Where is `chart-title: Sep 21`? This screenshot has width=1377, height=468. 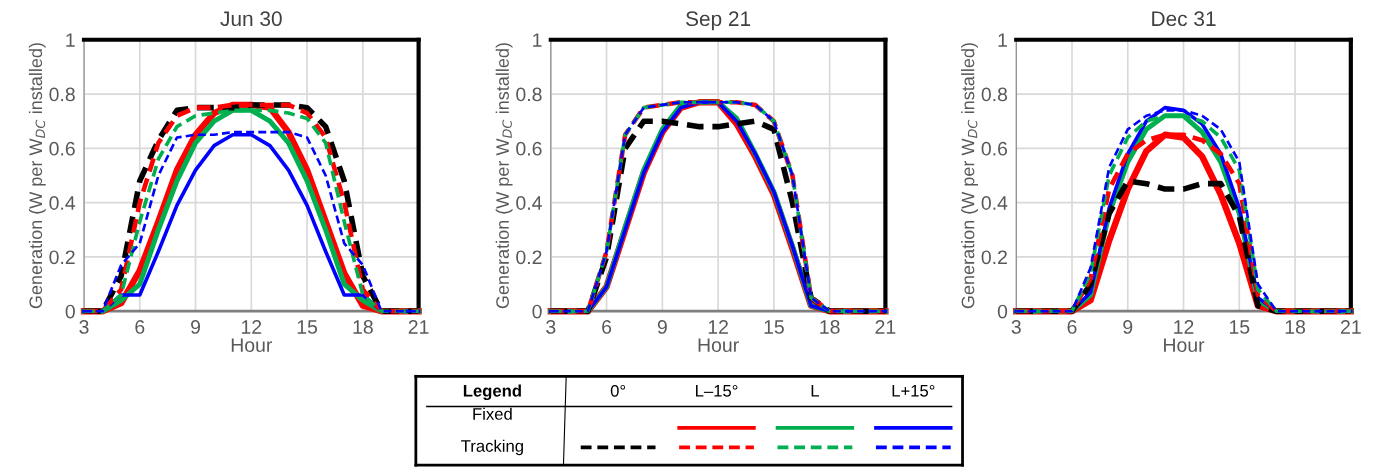
chart-title: Sep 21 is located at coordinates (718, 21).